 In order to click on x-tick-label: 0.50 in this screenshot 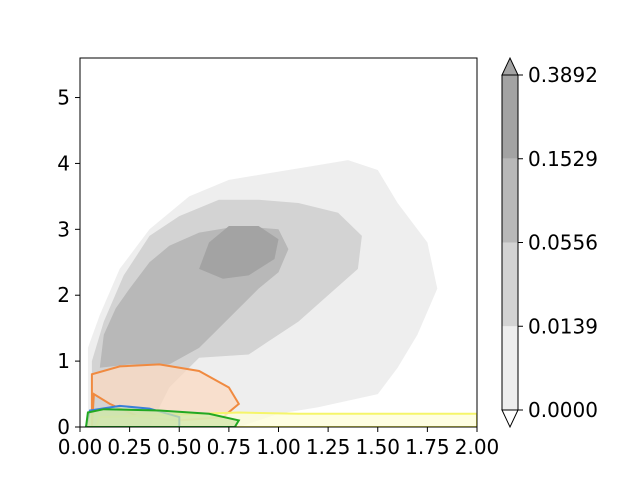, I will do `click(179, 447)`.